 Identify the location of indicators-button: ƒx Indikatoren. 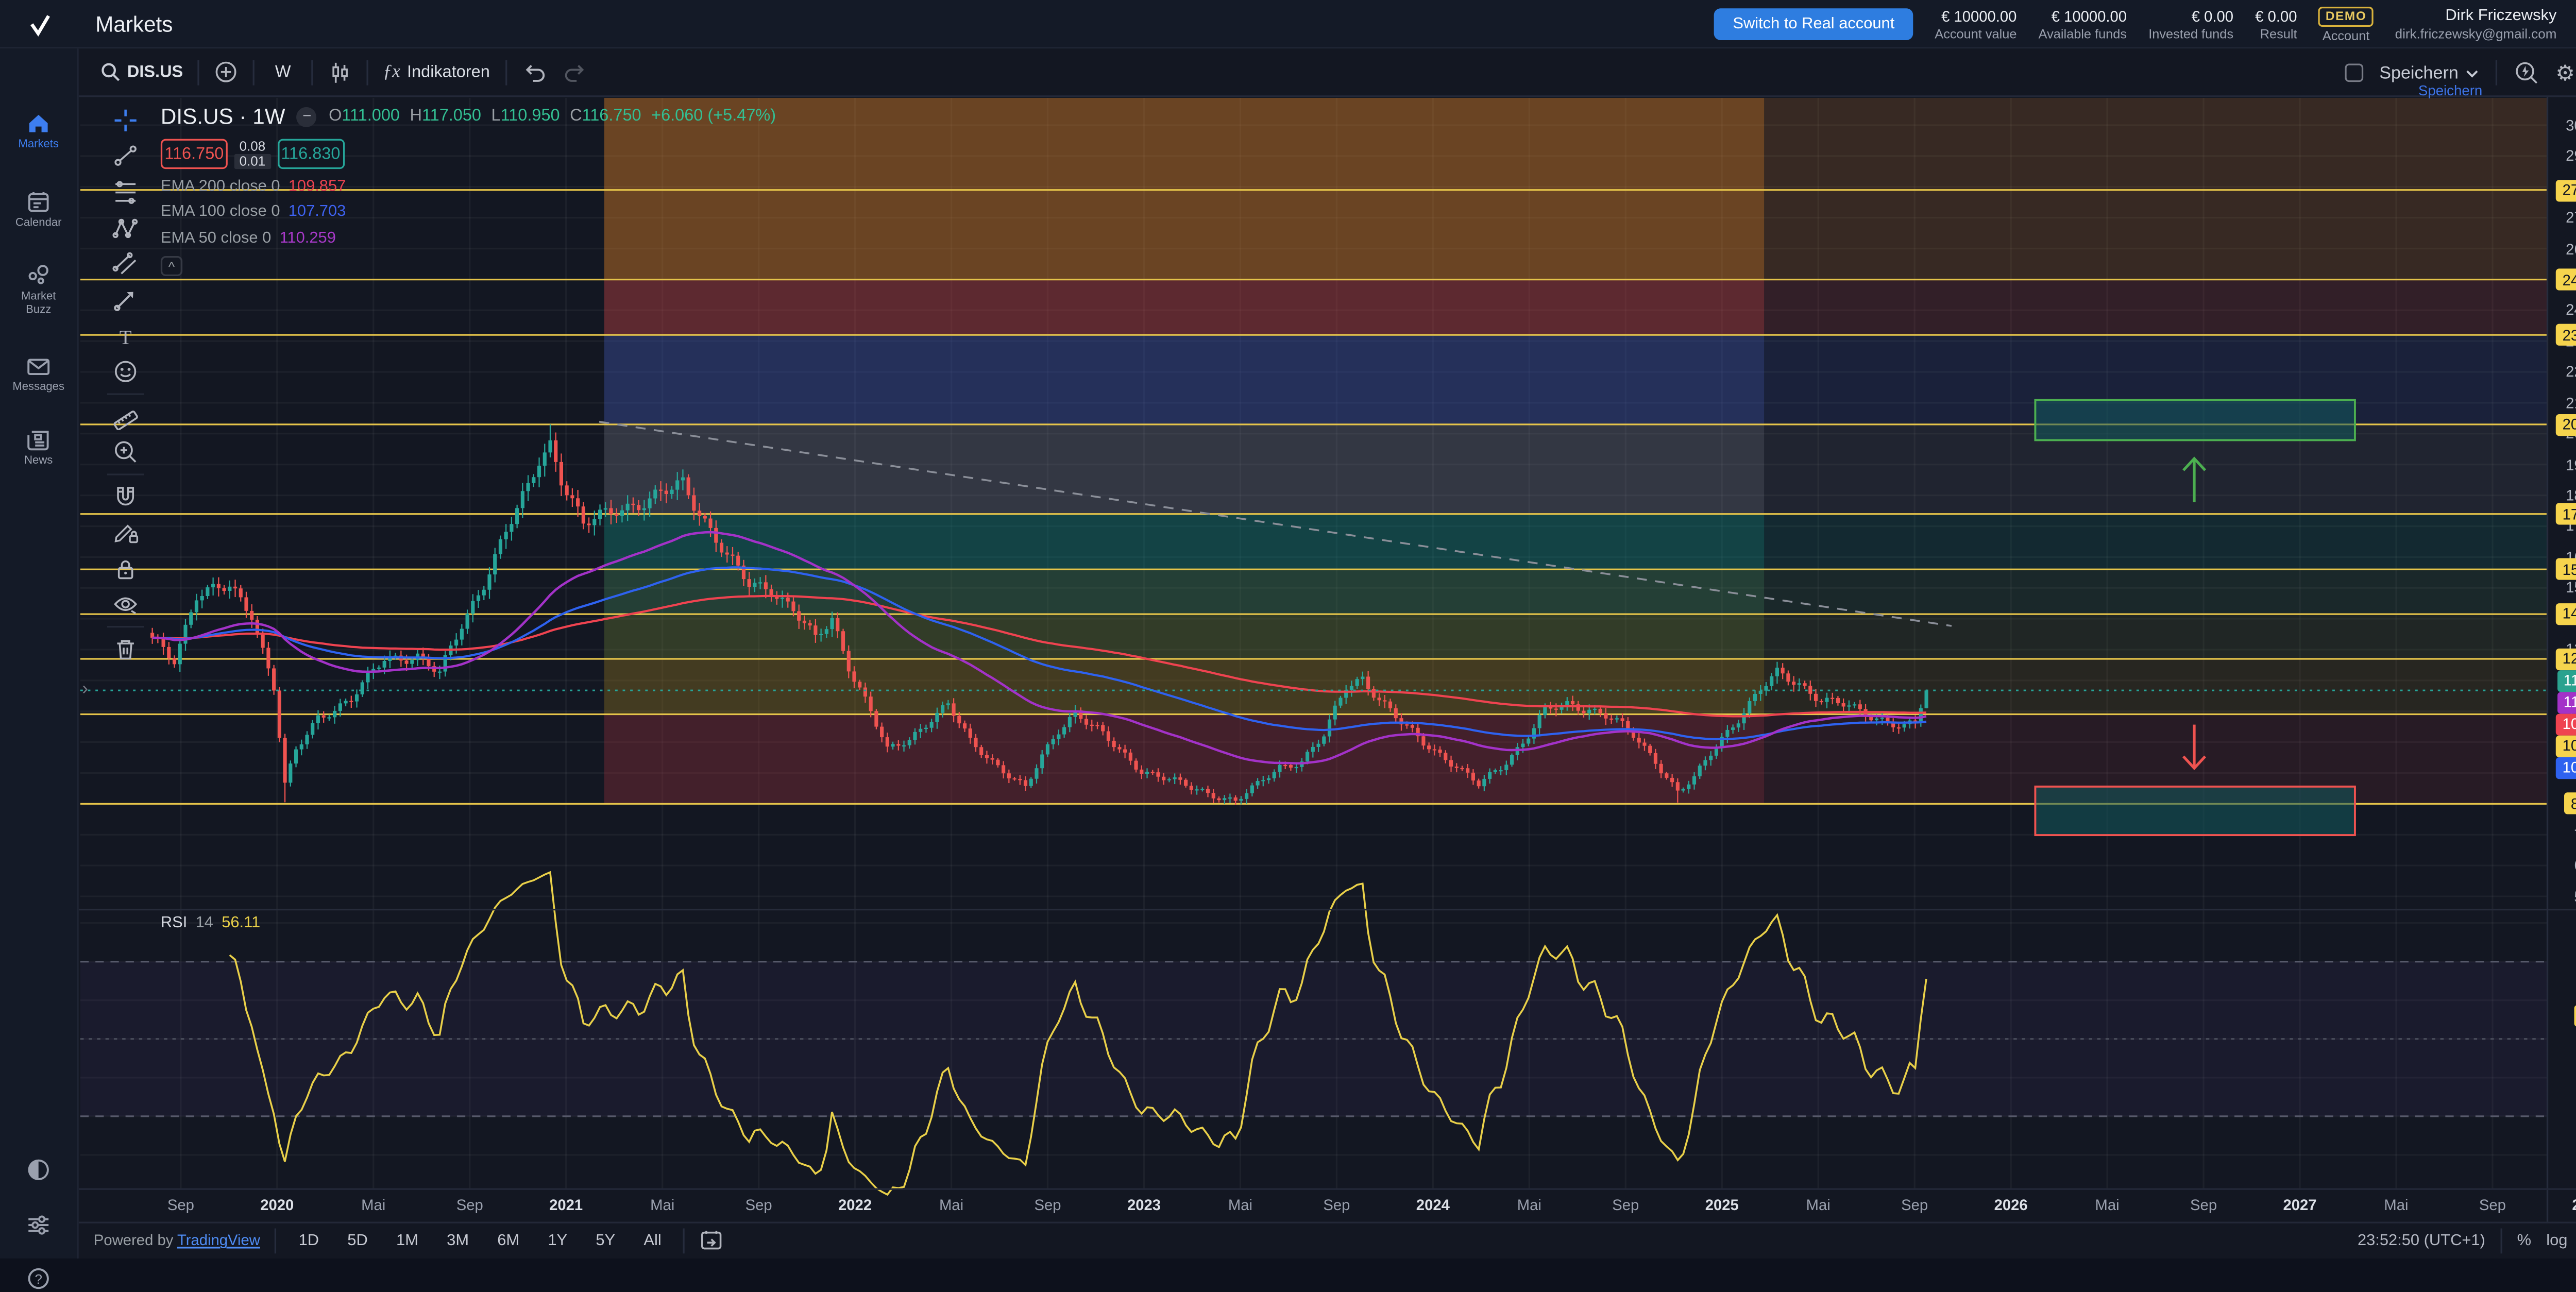
(436, 72).